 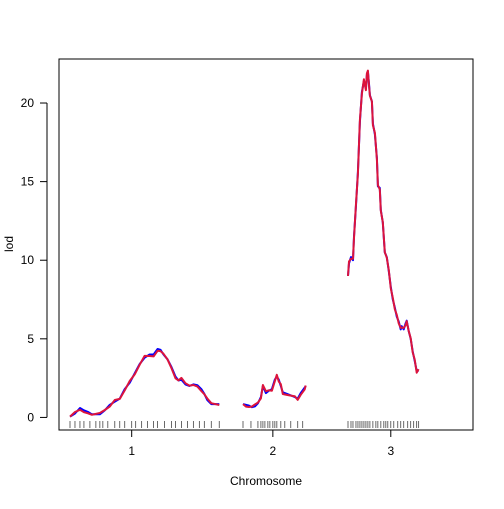 What do you see at coordinates (30, 417) in the screenshot?
I see `y-tick-label: 0` at bounding box center [30, 417].